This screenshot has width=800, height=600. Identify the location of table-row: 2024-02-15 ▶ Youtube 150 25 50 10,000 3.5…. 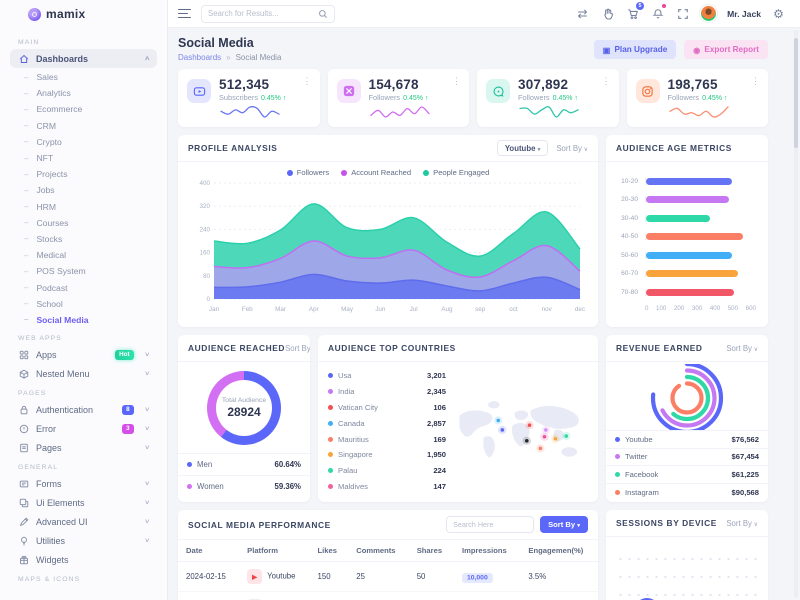
(388, 576).